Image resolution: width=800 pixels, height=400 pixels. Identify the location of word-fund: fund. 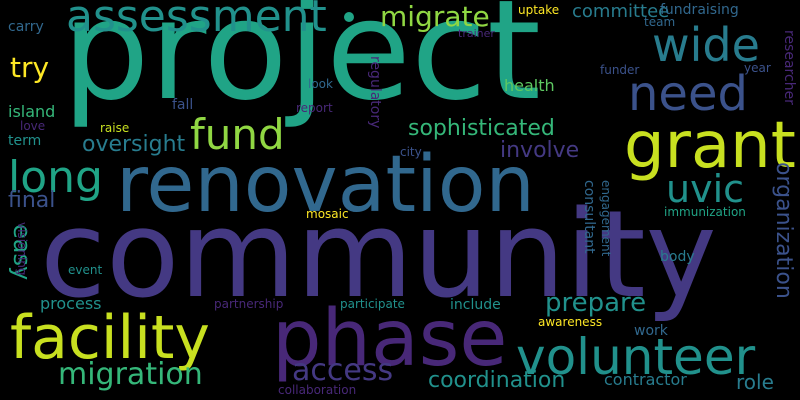
(237, 134).